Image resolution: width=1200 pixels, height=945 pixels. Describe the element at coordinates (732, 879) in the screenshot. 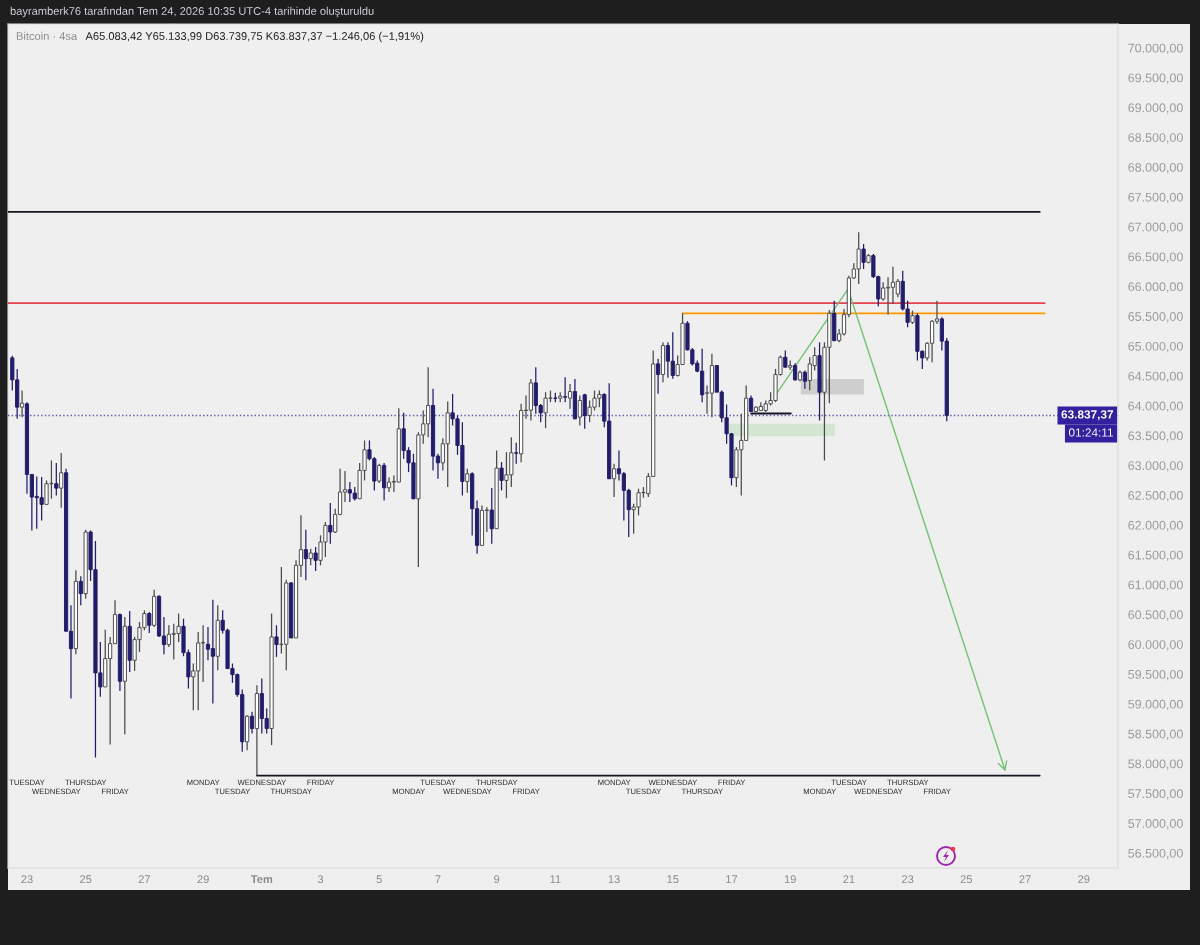

I see `x-tick-label: 17` at that location.